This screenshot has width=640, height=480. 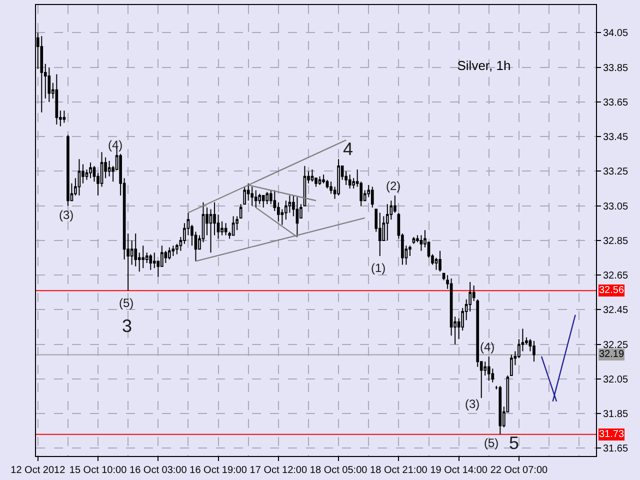 I want to click on x-tick-label: 15 Oct 10:00, so click(x=98, y=470).